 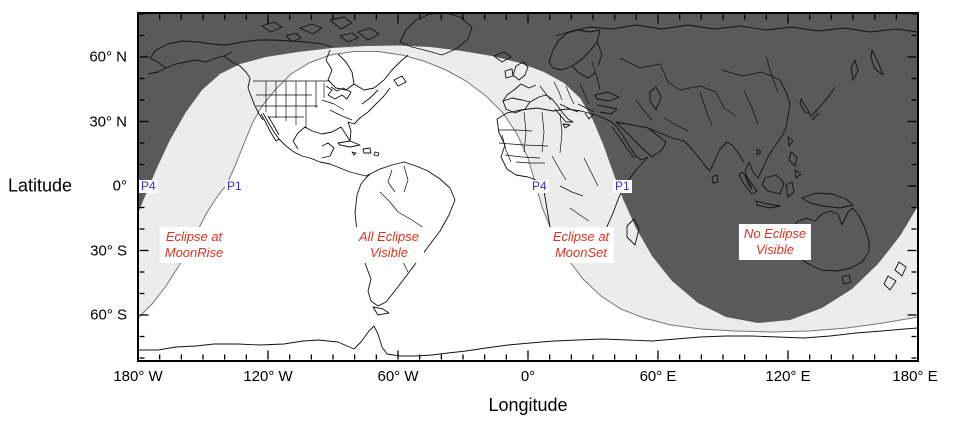 I want to click on coast-se-asia-islands, so click(x=796, y=180).